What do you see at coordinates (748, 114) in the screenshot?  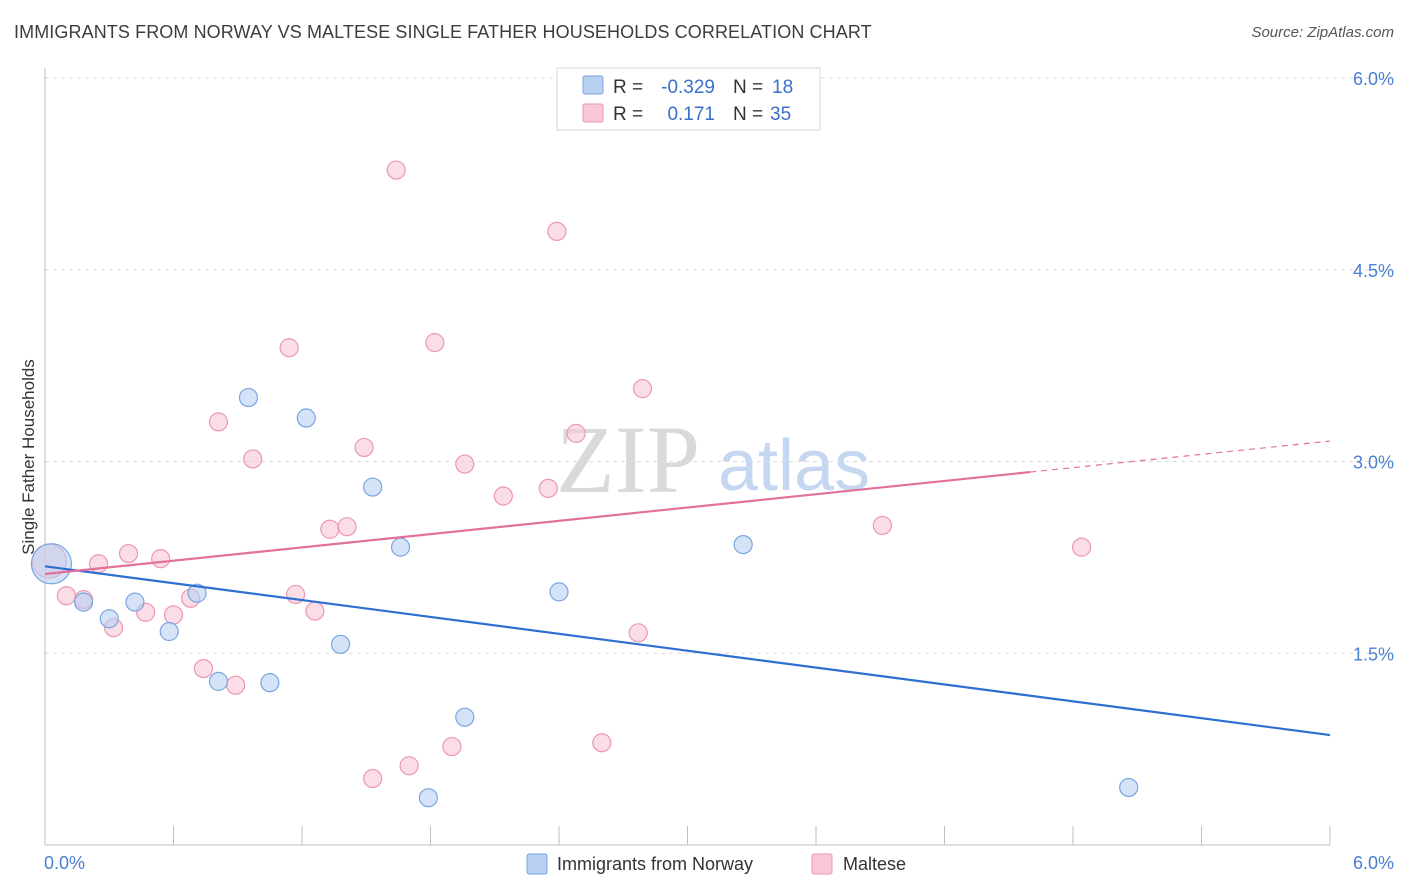 I see `legend-n-label-maltese: N =` at bounding box center [748, 114].